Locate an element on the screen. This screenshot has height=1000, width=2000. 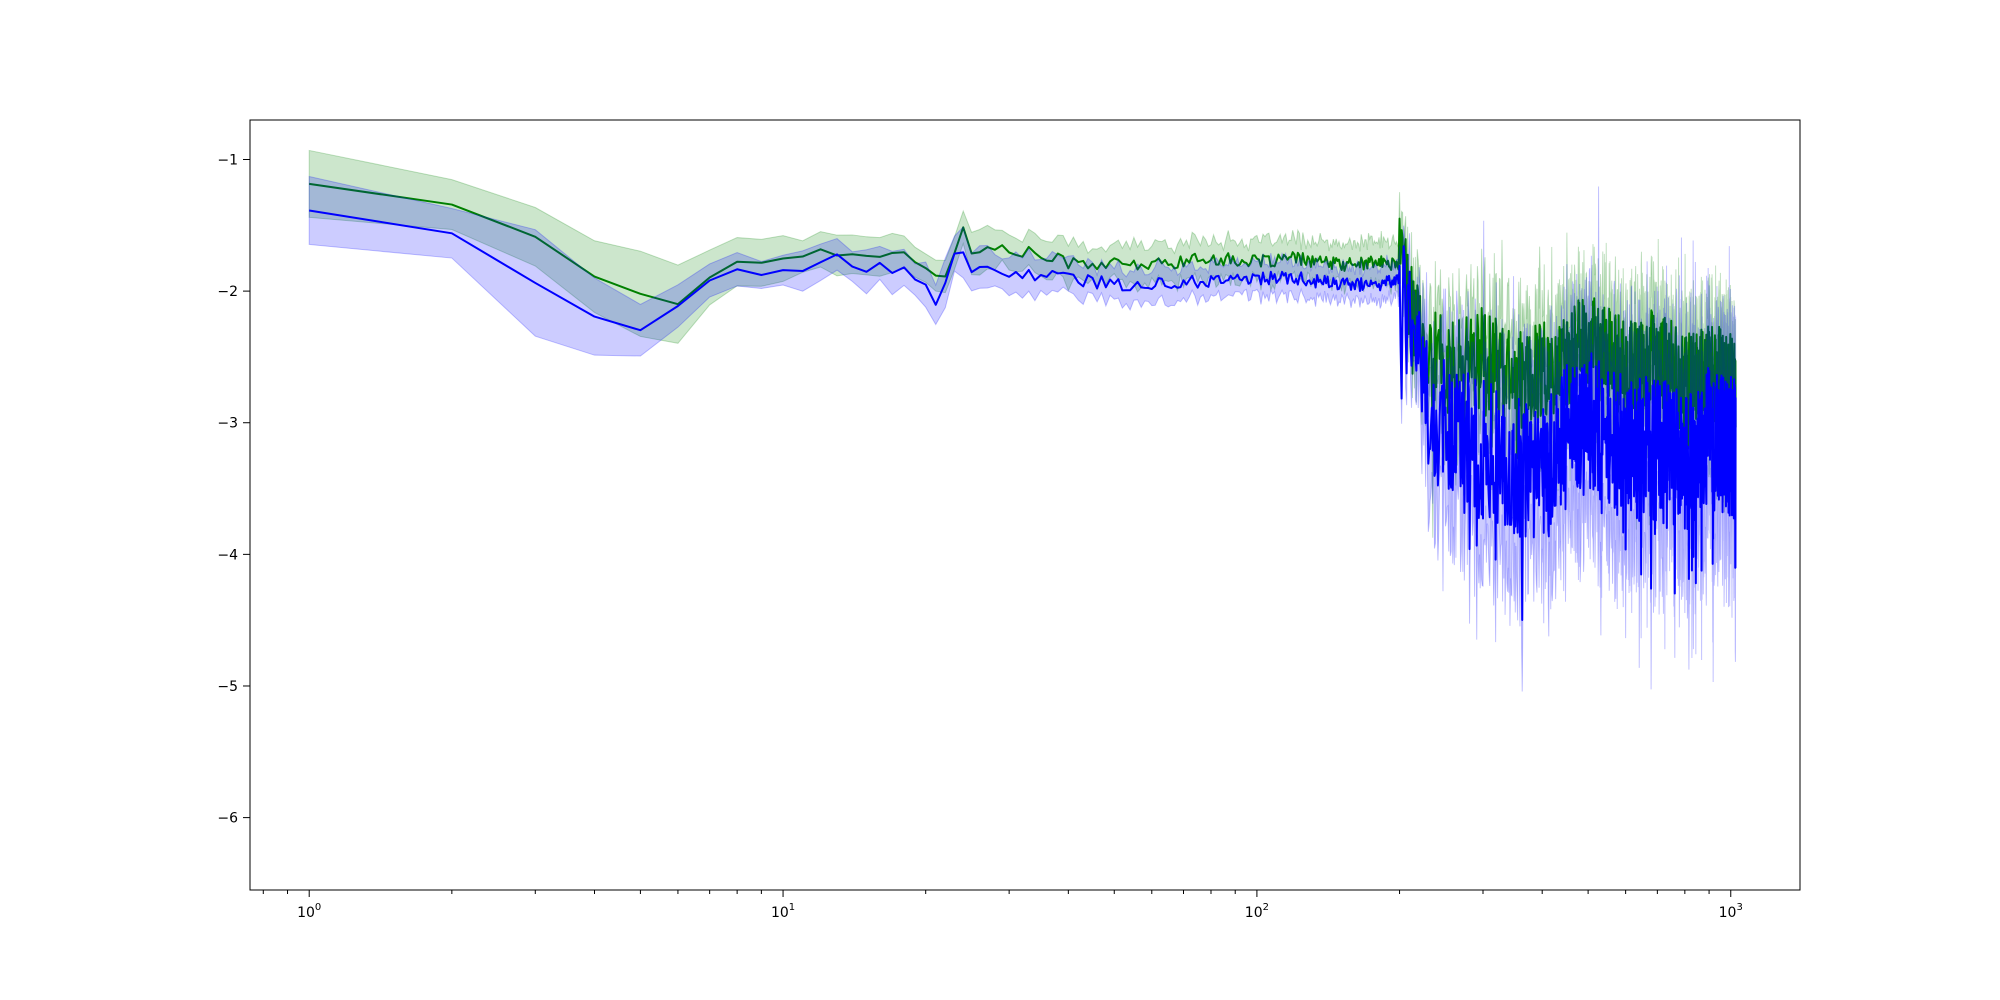
y-tick-label: −4 is located at coordinates (227, 555).